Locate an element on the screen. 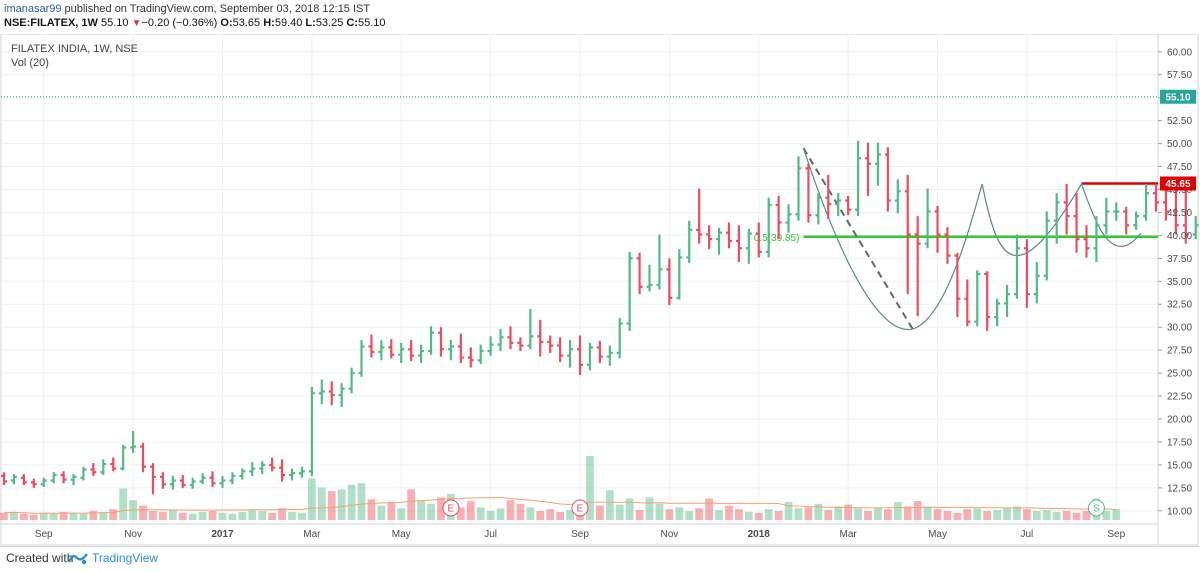 Image resolution: width=1200 pixels, height=572 pixels. price-tag-label: 55.10 is located at coordinates (1177, 97).